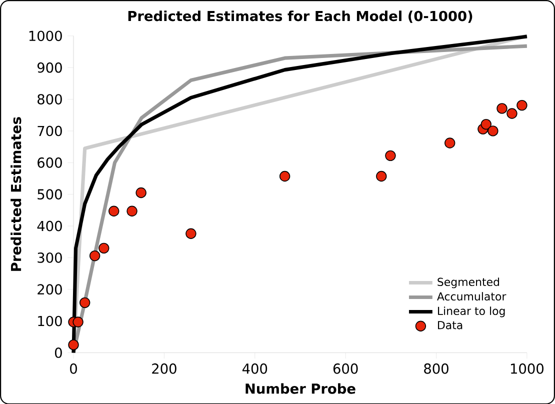 The width and height of the screenshot is (555, 404). What do you see at coordinates (45, 35) in the screenshot?
I see `y-tick-label: 1000` at bounding box center [45, 35].